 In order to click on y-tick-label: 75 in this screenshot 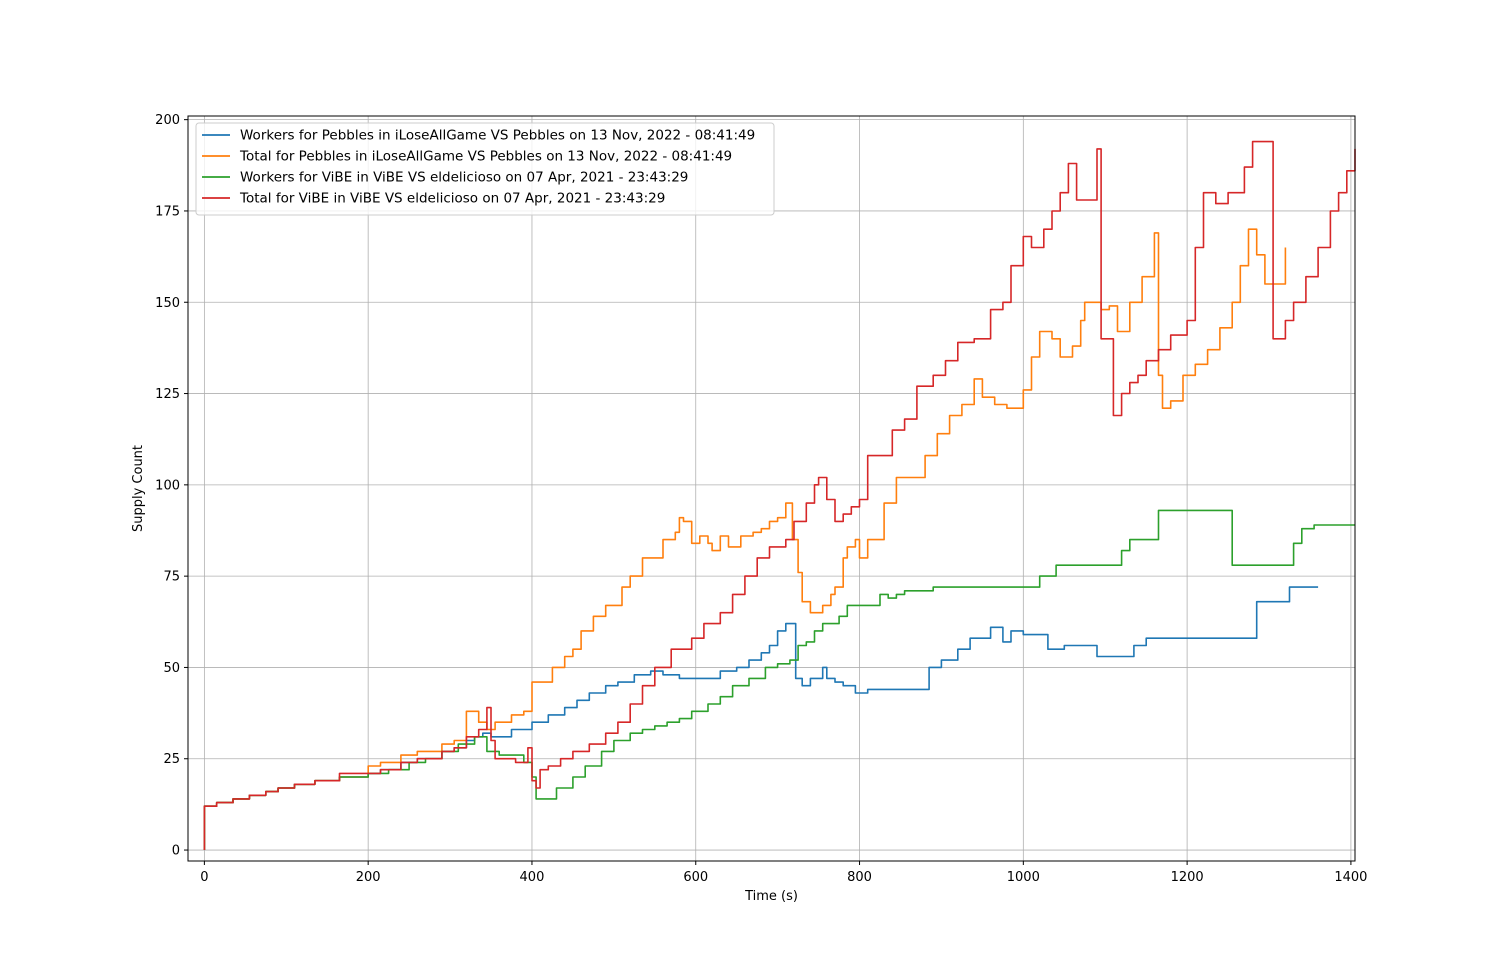, I will do `click(171, 577)`.